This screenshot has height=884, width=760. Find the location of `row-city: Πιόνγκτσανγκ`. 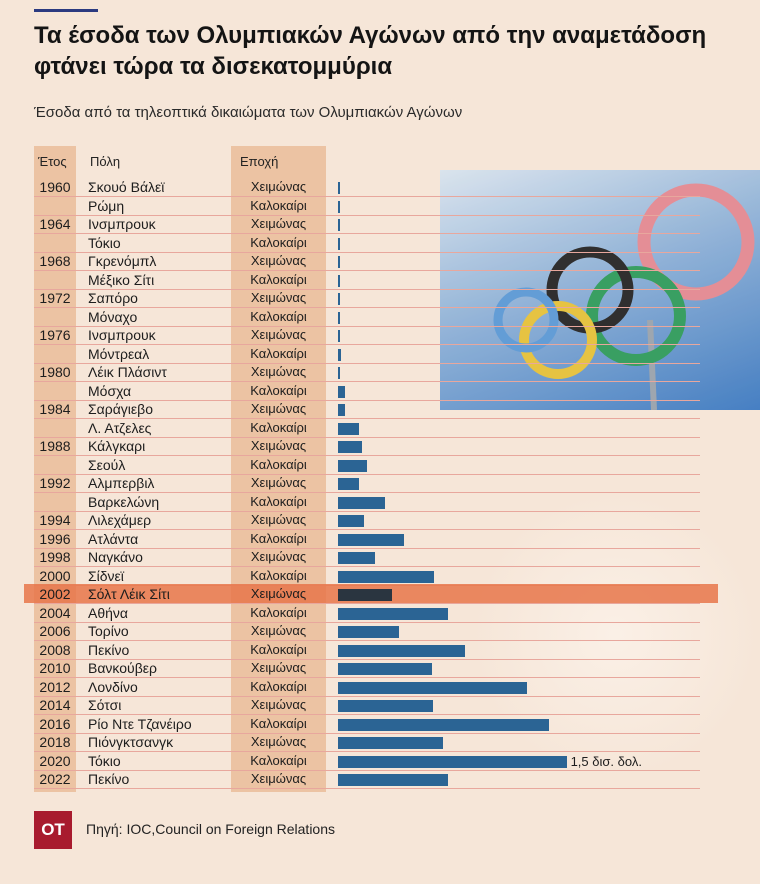

row-city: Πιόνγκτσανγκ is located at coordinates (131, 742).